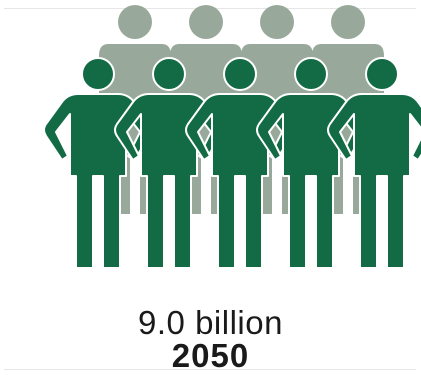 This screenshot has height=376, width=421. What do you see at coordinates (210, 355) in the screenshot?
I see `year-label: 2050` at bounding box center [210, 355].